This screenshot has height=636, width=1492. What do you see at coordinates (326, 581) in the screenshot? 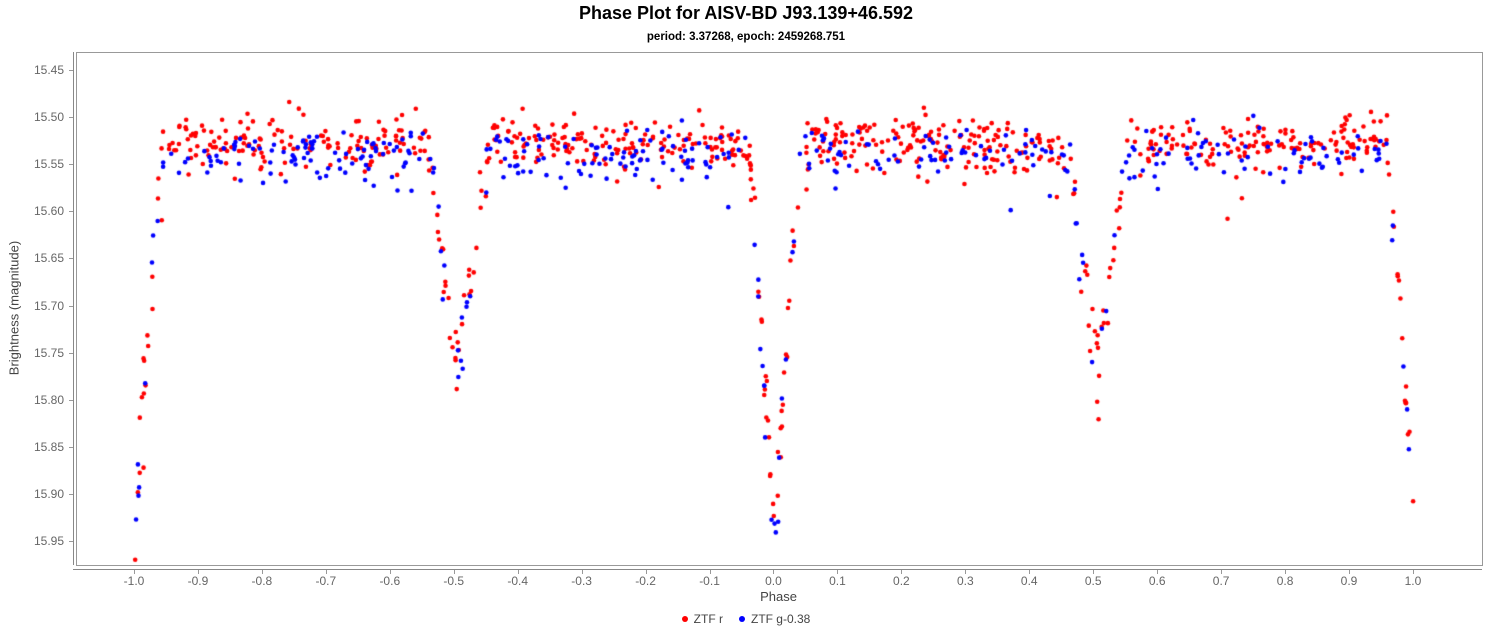
I see `x-tick-label: -0.7` at bounding box center [326, 581].